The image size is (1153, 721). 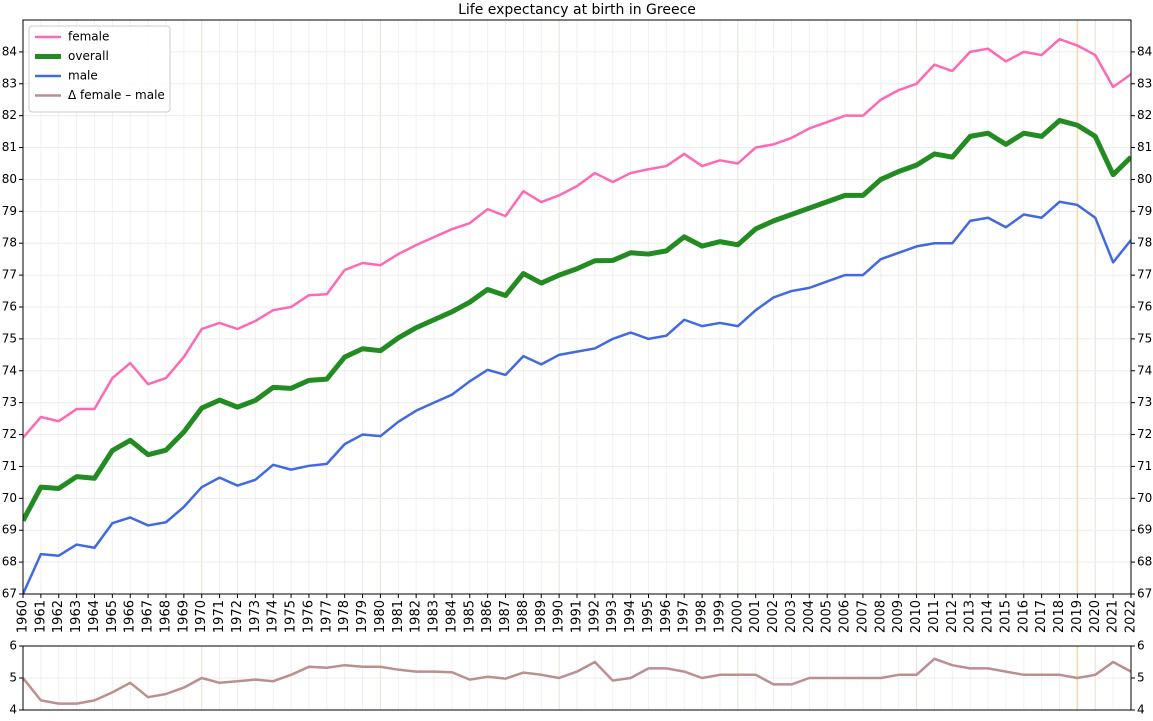 I want to click on x-tick-label: 1996, so click(x=666, y=616).